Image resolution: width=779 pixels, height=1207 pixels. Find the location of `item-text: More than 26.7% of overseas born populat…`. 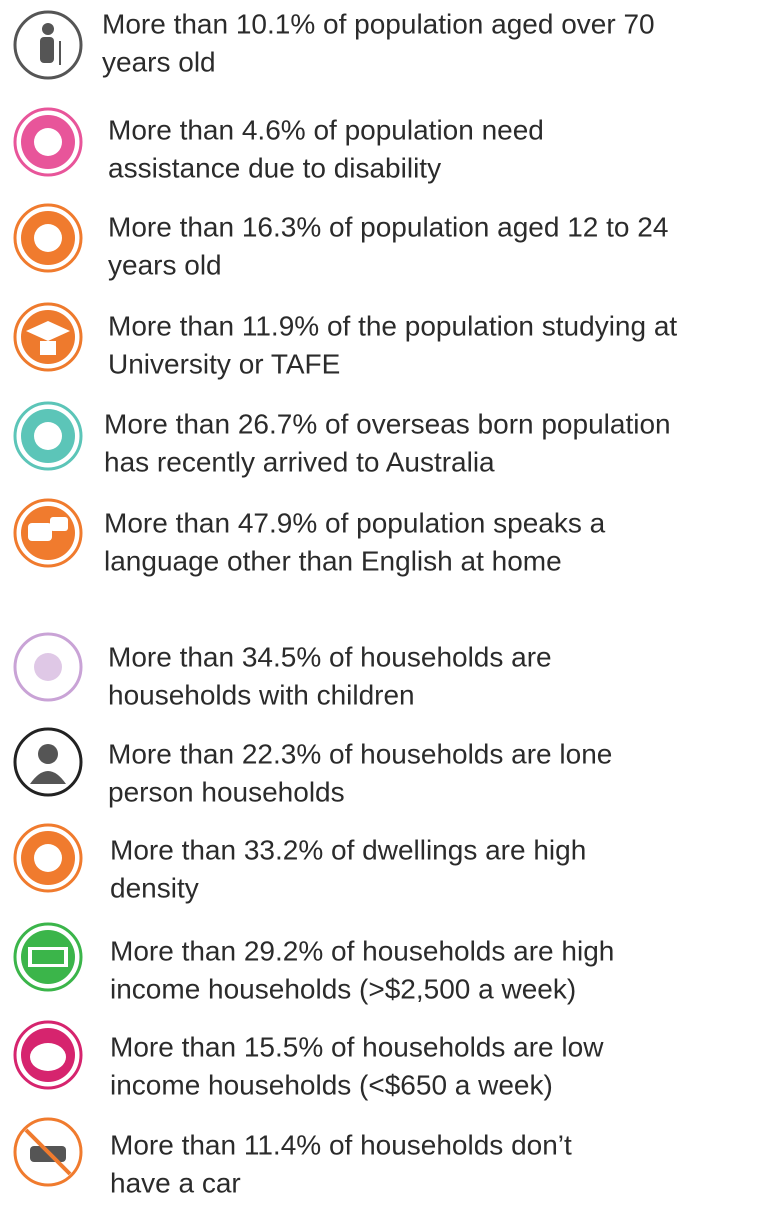

item-text: More than 26.7% of overseas born populat… is located at coordinates (387, 423).